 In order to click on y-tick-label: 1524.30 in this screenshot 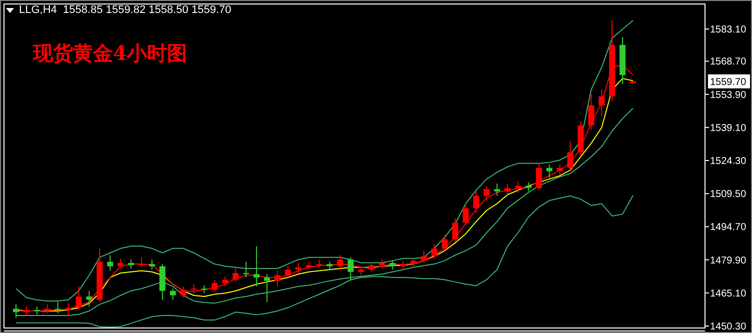, I will do `click(728, 162)`.